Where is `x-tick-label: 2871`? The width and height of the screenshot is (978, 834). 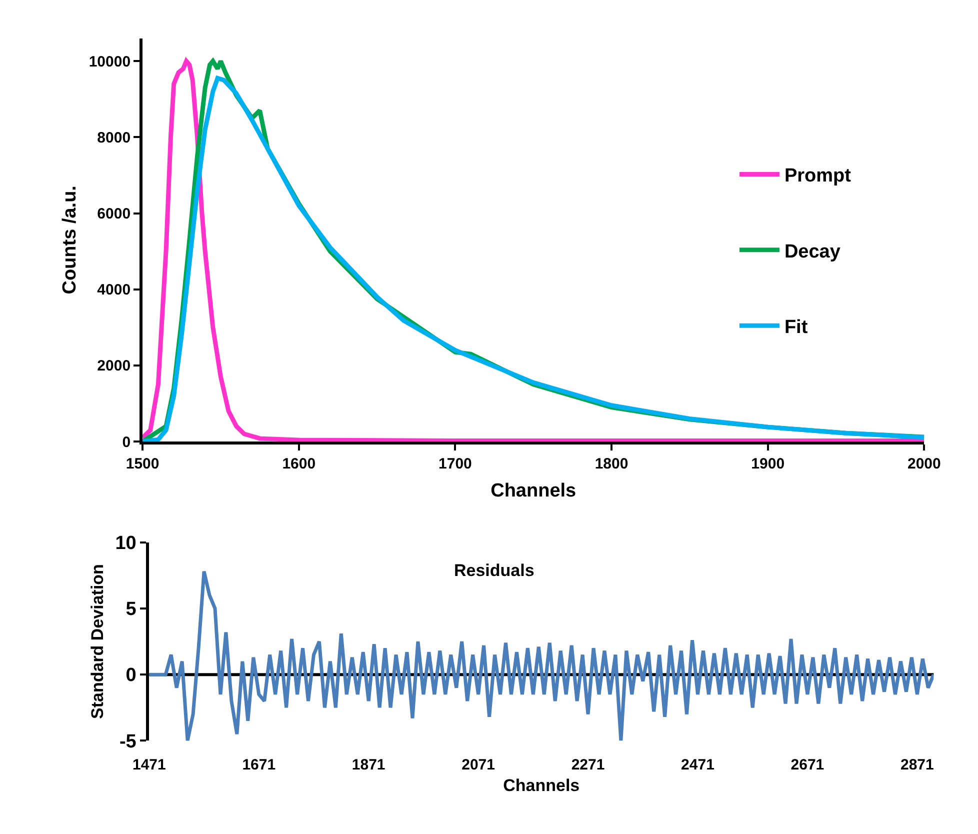
x-tick-label: 2871 is located at coordinates (917, 765).